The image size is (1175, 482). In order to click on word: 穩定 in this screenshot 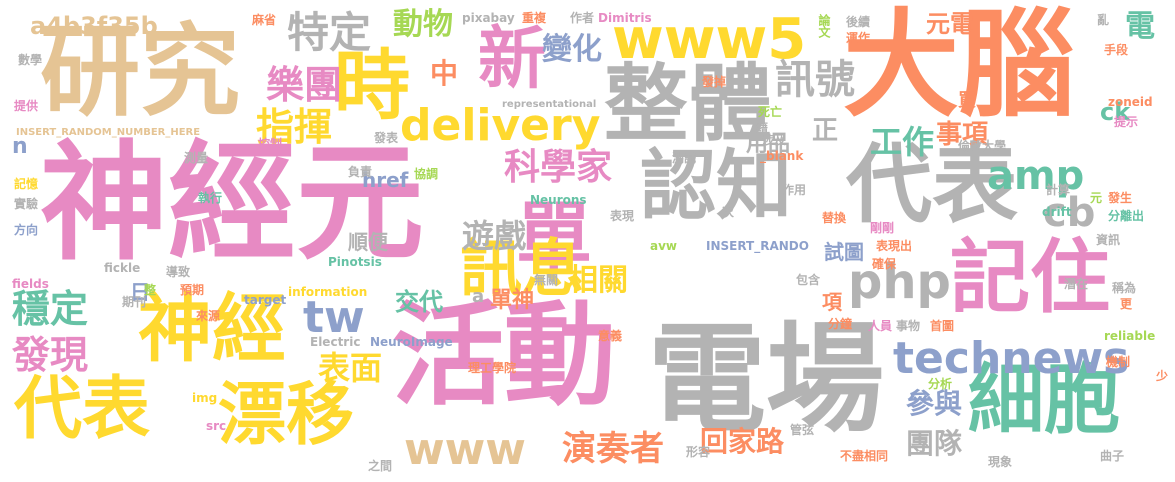, I will do `click(50, 309)`.